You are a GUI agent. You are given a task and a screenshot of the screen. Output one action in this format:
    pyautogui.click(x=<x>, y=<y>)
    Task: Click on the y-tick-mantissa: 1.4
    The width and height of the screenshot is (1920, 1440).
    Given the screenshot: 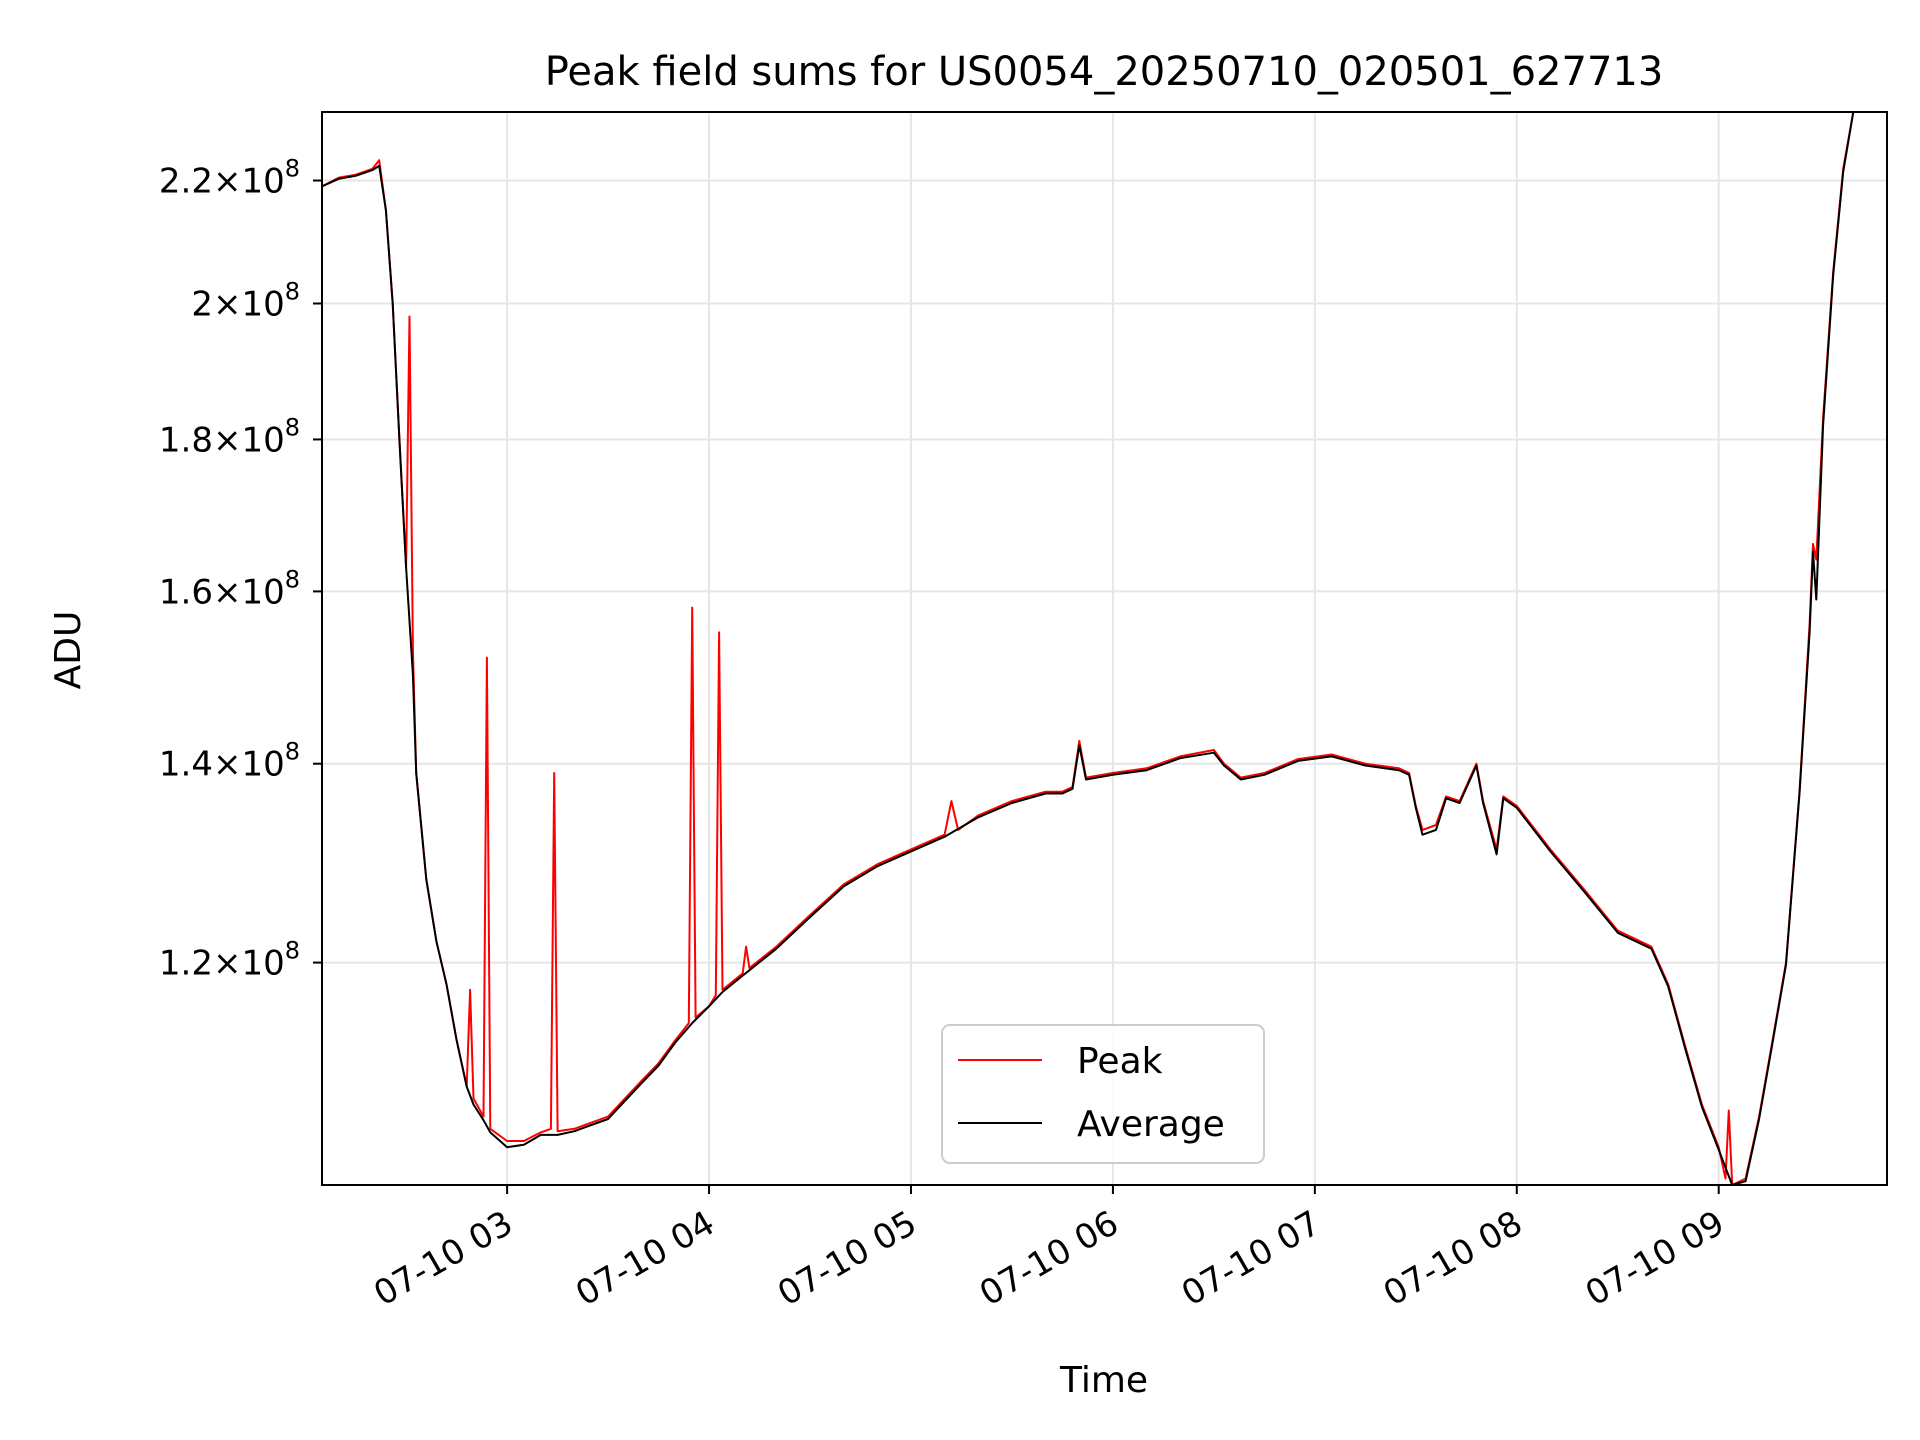 What is the action you would take?
    pyautogui.click(x=186, y=765)
    